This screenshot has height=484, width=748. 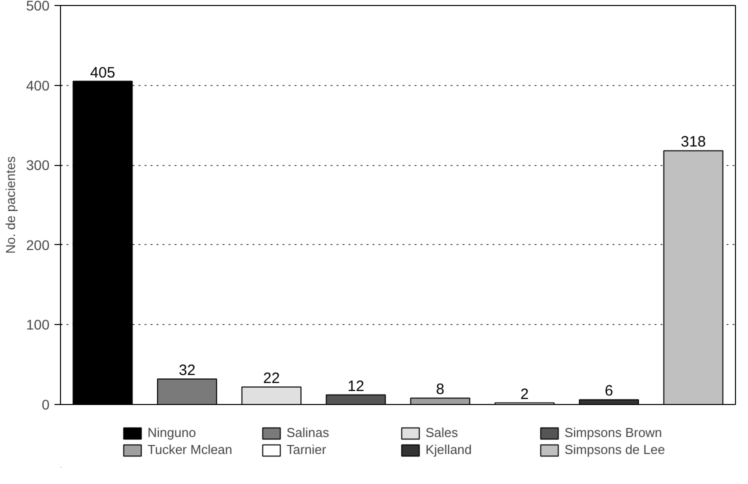 I want to click on data-label: 6, so click(x=609, y=391).